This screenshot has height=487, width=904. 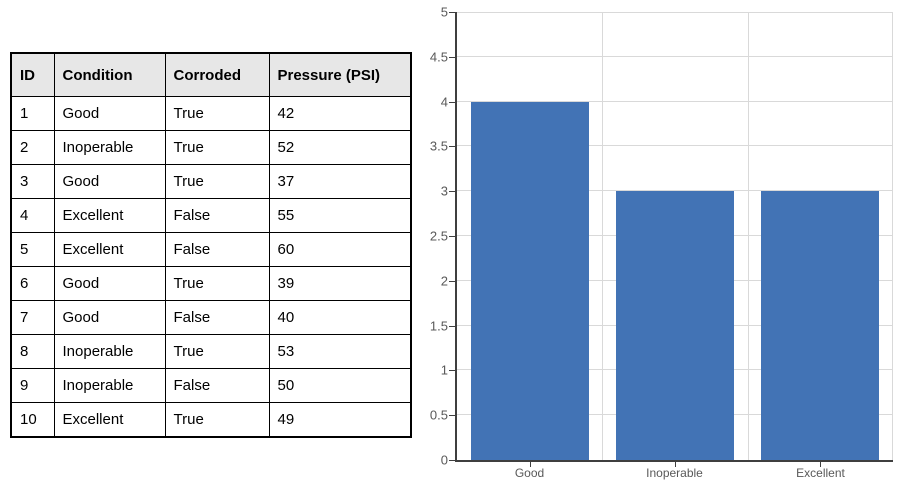 I want to click on y-axis-tick-label: 1, so click(x=444, y=370).